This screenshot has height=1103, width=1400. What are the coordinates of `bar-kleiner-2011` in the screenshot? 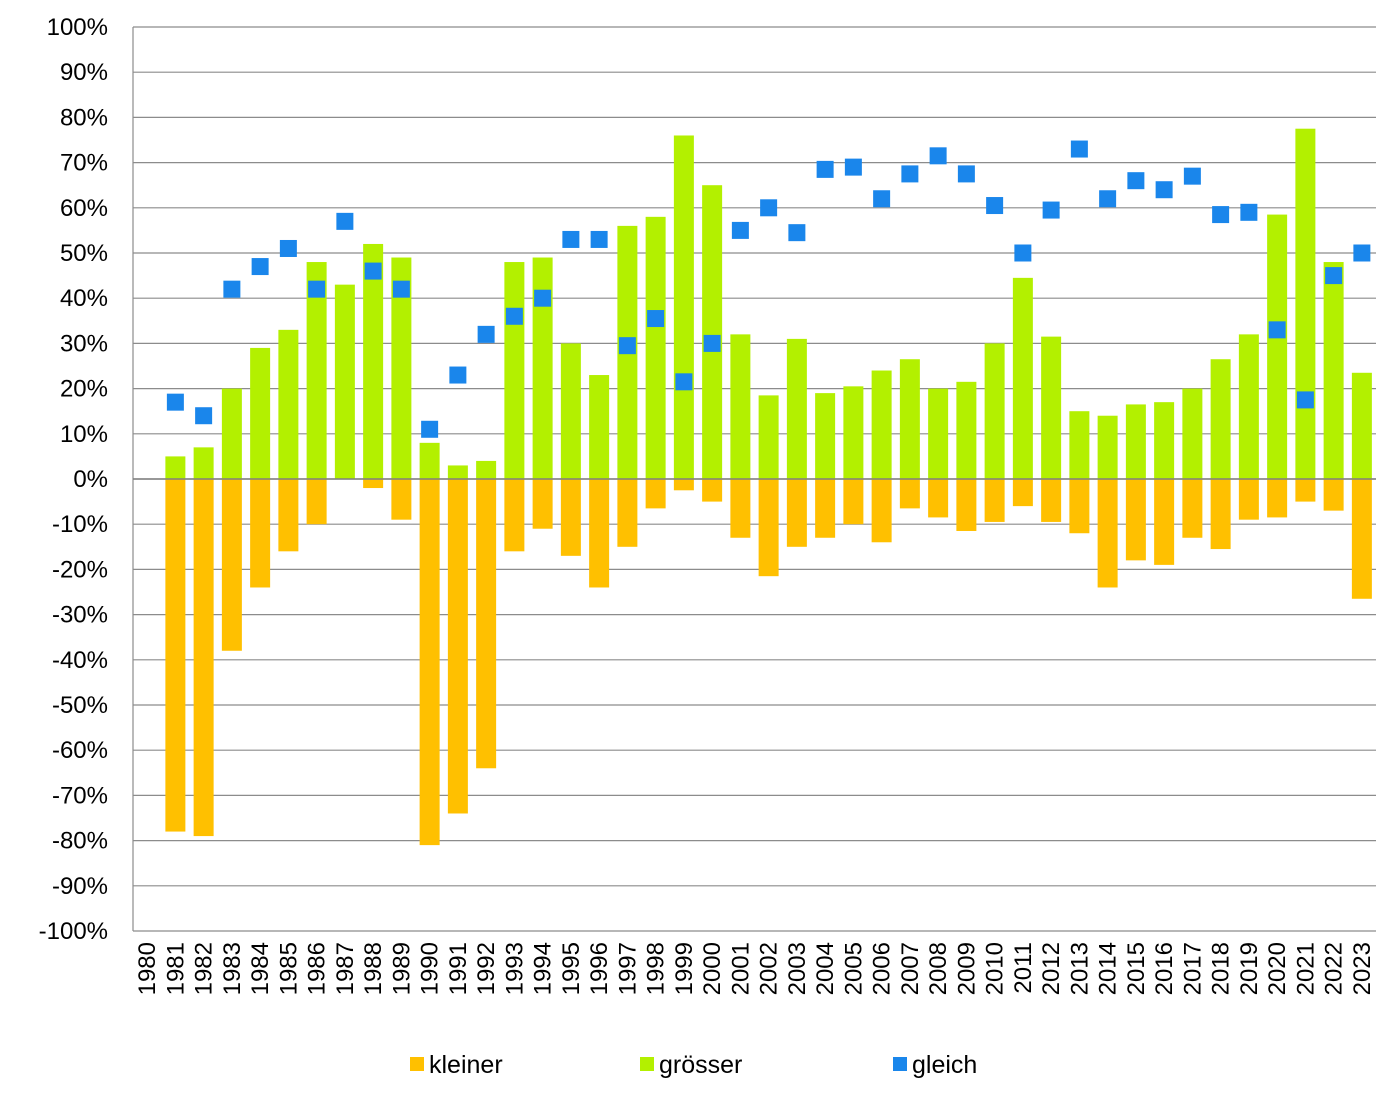 It's located at (1022, 493).